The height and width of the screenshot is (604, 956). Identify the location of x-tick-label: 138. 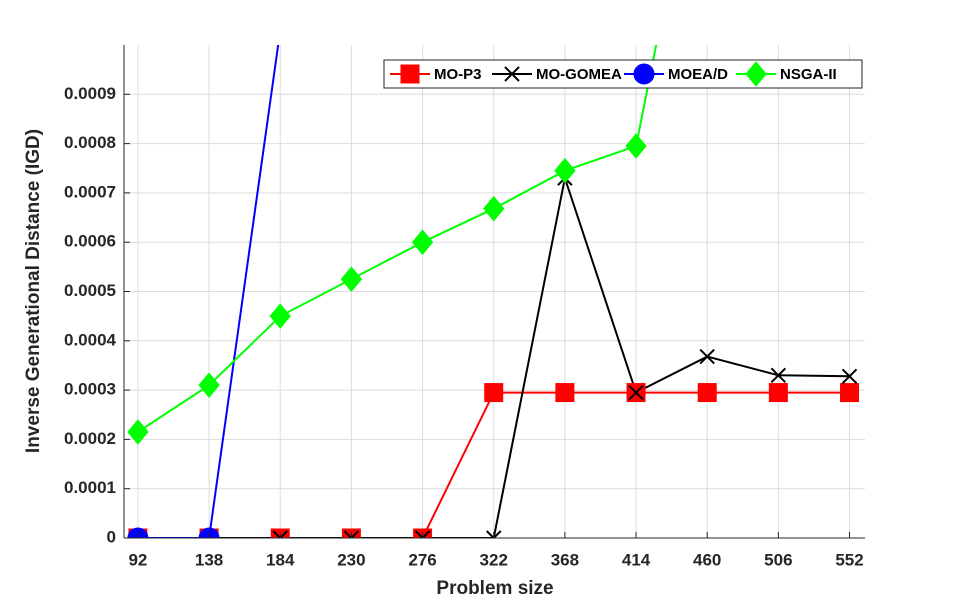
(209, 559).